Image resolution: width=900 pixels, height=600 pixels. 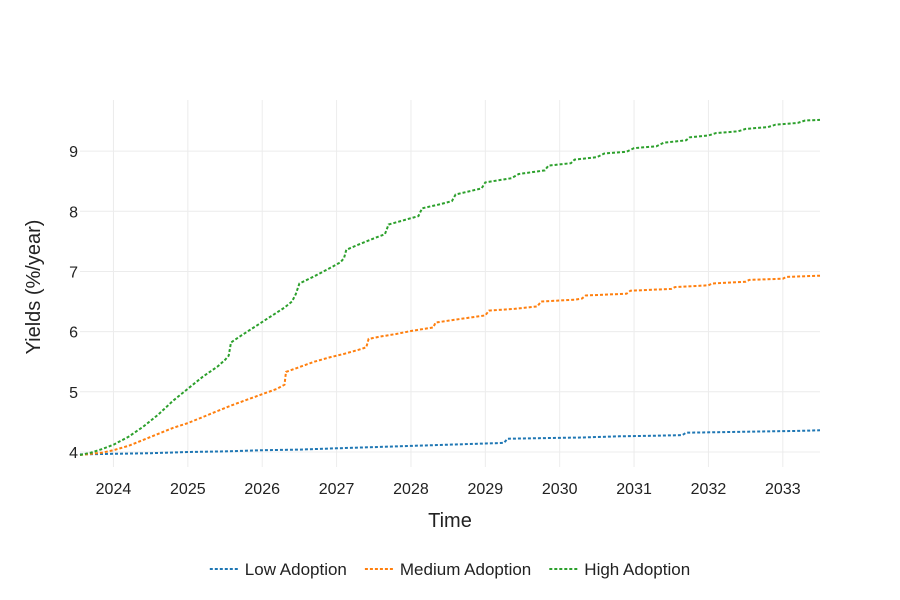 What do you see at coordinates (634, 489) in the screenshot?
I see `x-tick-label: 2031` at bounding box center [634, 489].